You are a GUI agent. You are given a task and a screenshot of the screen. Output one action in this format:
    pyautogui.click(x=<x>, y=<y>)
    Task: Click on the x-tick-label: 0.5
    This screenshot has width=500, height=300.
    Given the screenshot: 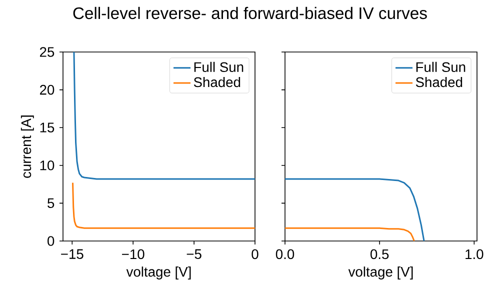 What is the action you would take?
    pyautogui.click(x=379, y=254)
    